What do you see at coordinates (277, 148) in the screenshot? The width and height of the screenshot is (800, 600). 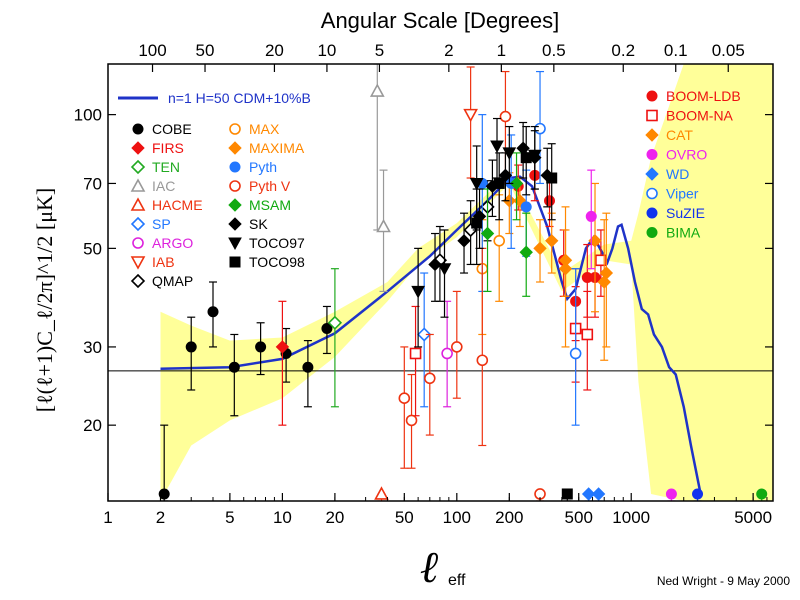 I see `legend-mid-maxima-label: MAXIMA` at bounding box center [277, 148].